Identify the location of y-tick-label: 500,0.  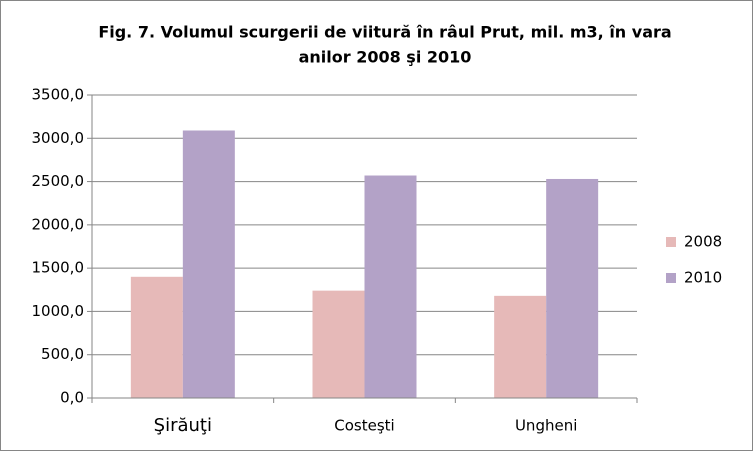
(62, 354).